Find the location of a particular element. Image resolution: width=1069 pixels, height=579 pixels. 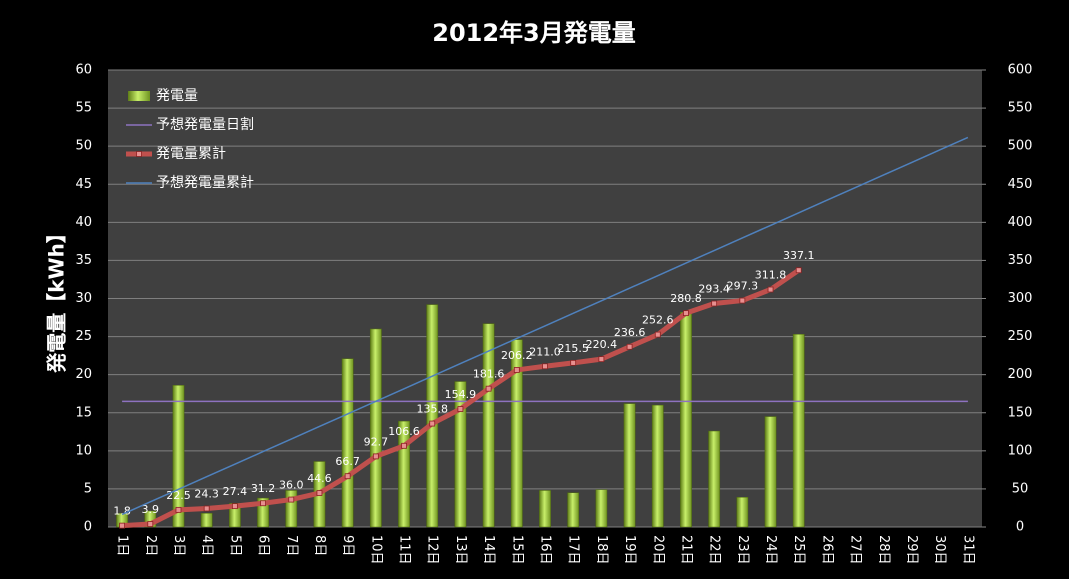

data-label: 24.3 is located at coordinates (206, 493).